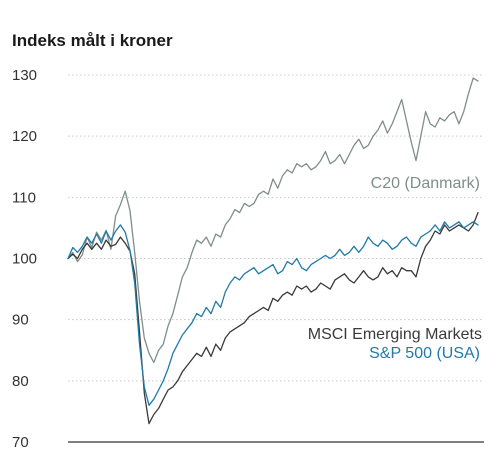  I want to click on y-tick-label-130: 130, so click(24, 75).